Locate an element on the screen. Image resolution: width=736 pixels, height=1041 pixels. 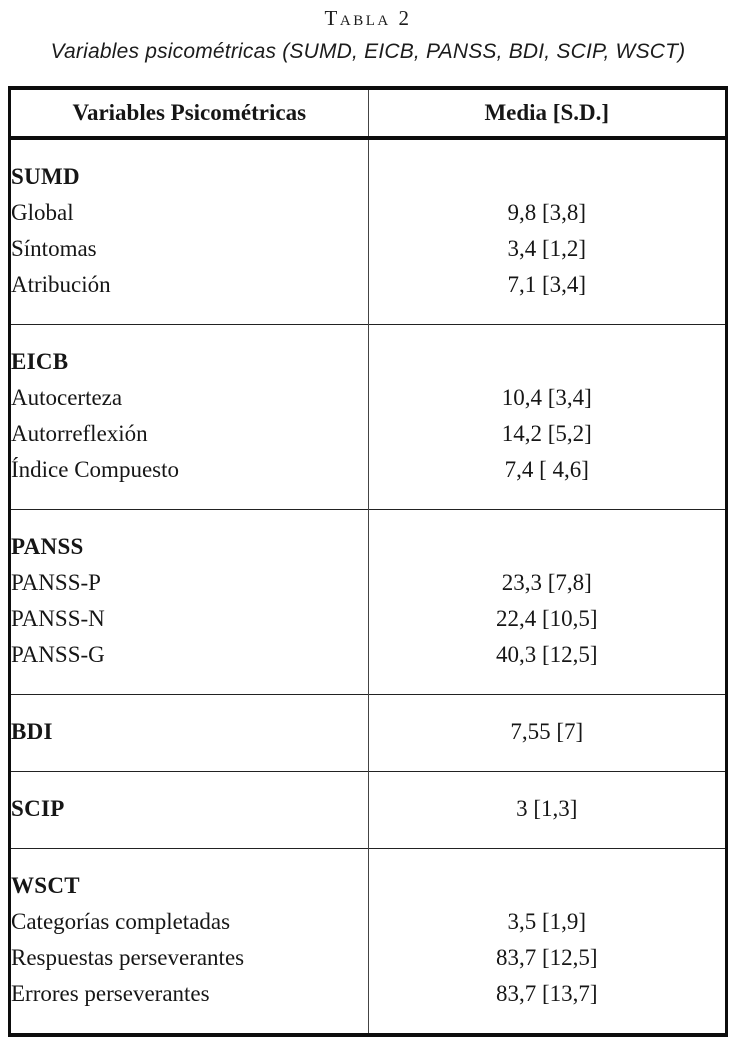
variable-label: Respuestas perseverantes is located at coordinates (128, 957).